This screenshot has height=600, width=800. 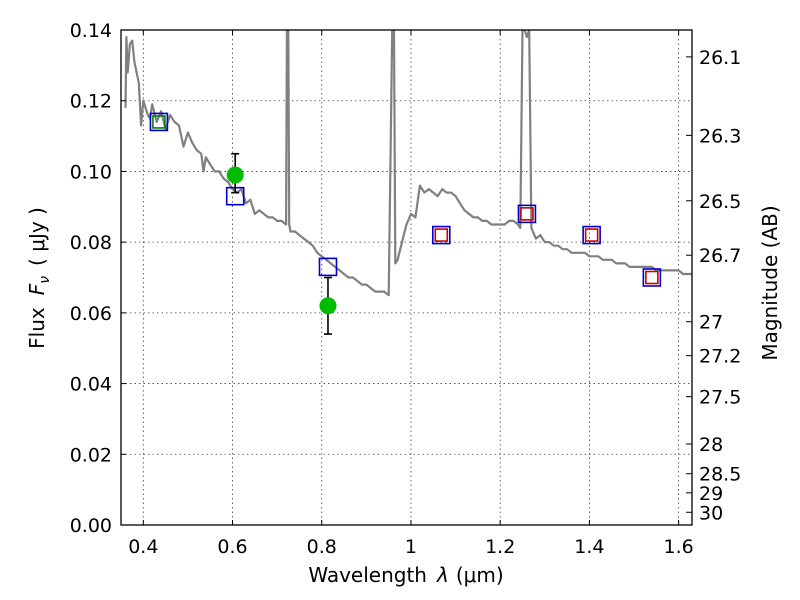 I want to click on y-axis-label-symbol: F, so click(x=37, y=289).